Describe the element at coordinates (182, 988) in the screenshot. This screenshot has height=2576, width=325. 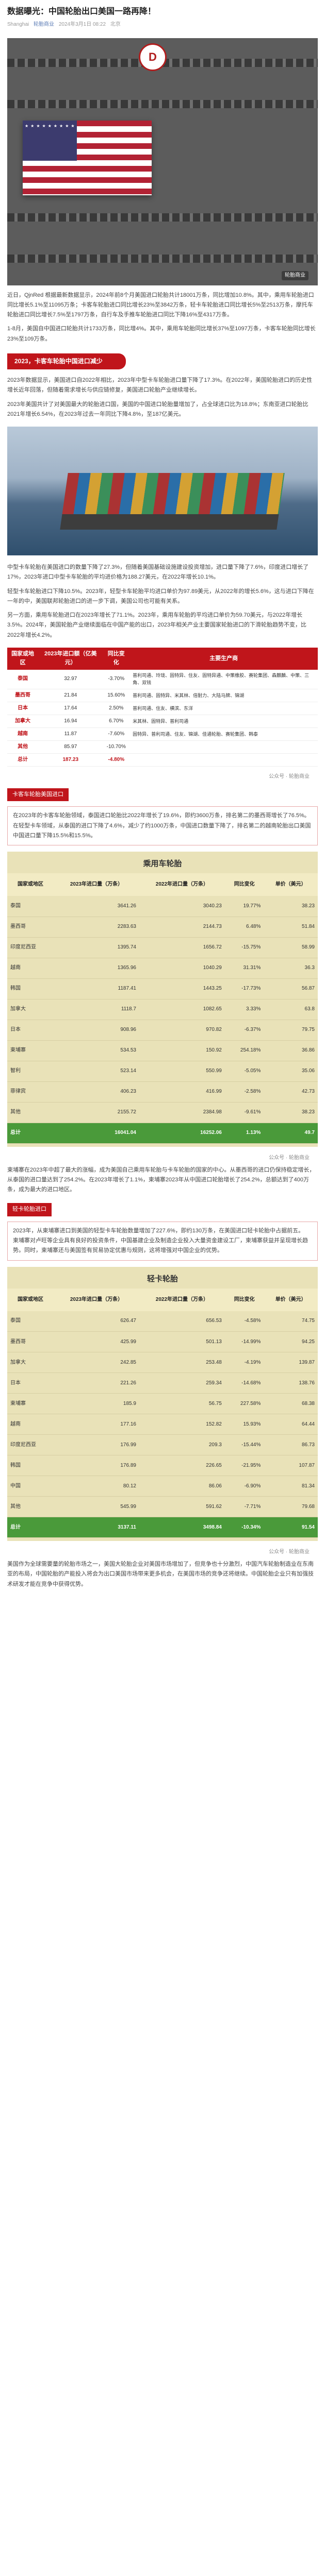
I see `table-cell: 1443.25` at that location.